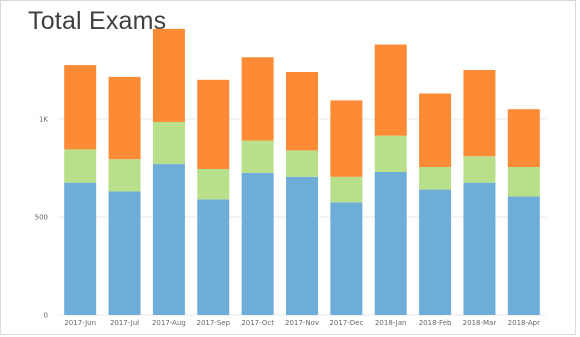 The width and height of the screenshot is (580, 337). Describe the element at coordinates (257, 323) in the screenshot. I see `x-tick-label: 2017-Oct` at that location.